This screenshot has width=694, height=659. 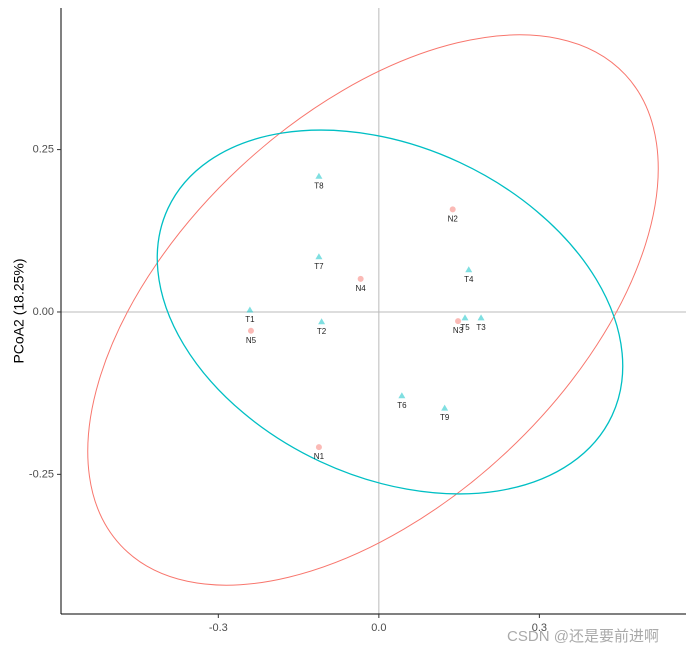 I want to click on point-label: N5, so click(x=251, y=340).